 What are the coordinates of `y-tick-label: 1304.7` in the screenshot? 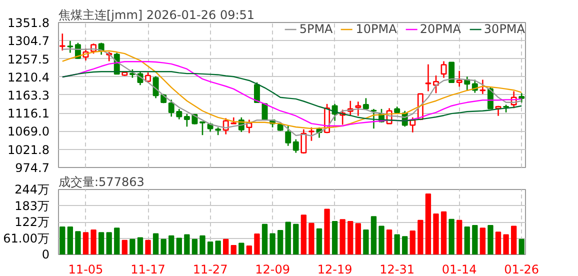 It's located at (29, 41).